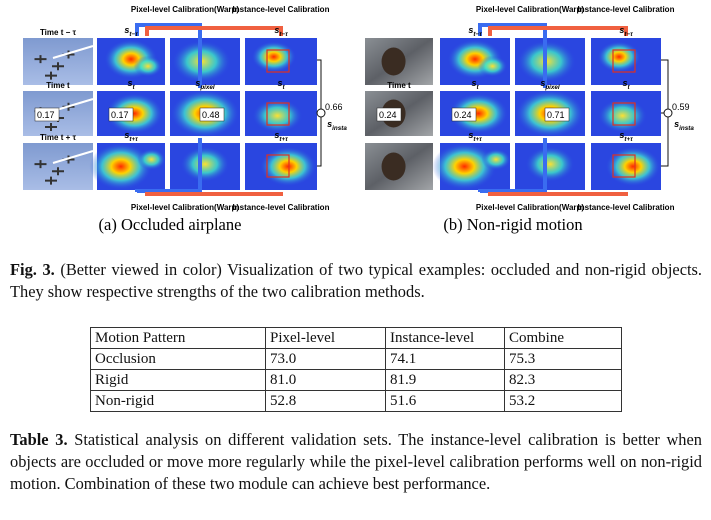 The width and height of the screenshot is (711, 520). I want to click on score: 0.71, so click(556, 115).